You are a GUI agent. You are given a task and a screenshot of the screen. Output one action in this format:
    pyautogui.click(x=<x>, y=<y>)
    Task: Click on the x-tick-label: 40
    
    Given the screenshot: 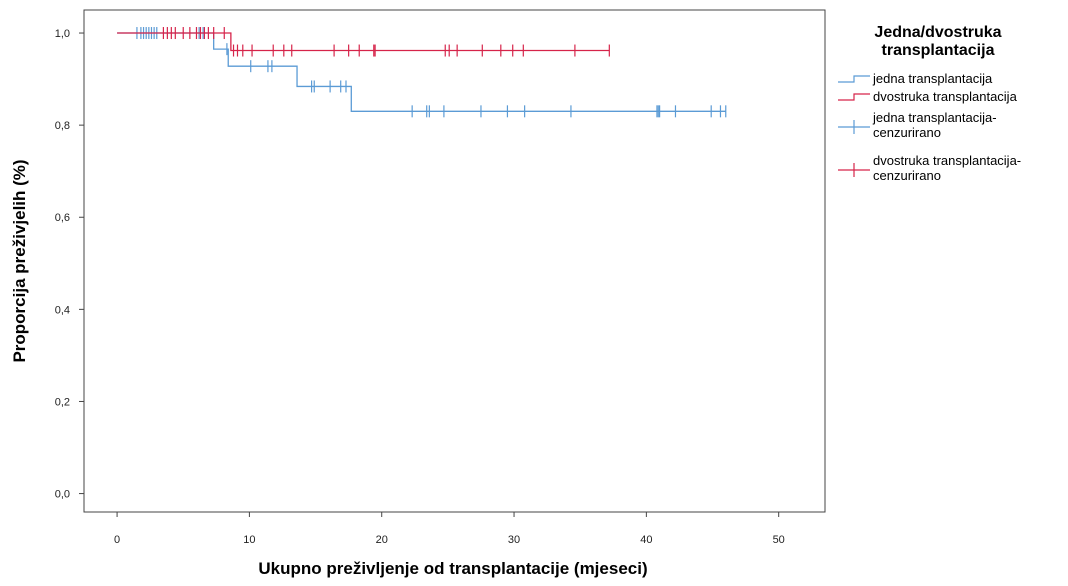 What is the action you would take?
    pyautogui.click(x=646, y=540)
    